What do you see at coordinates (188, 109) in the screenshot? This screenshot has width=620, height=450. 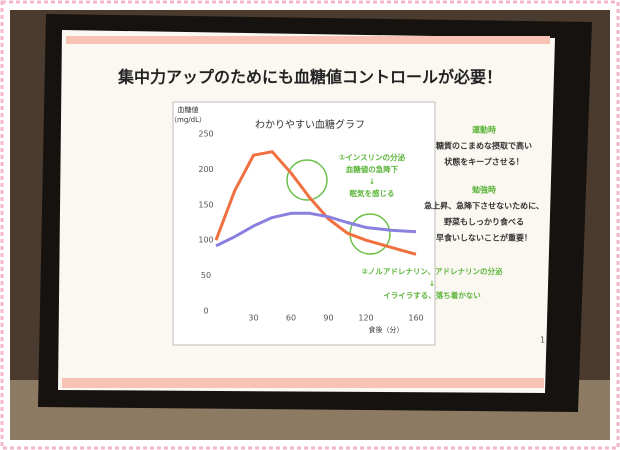 I see `y-axis-label: 血糖値` at bounding box center [188, 109].